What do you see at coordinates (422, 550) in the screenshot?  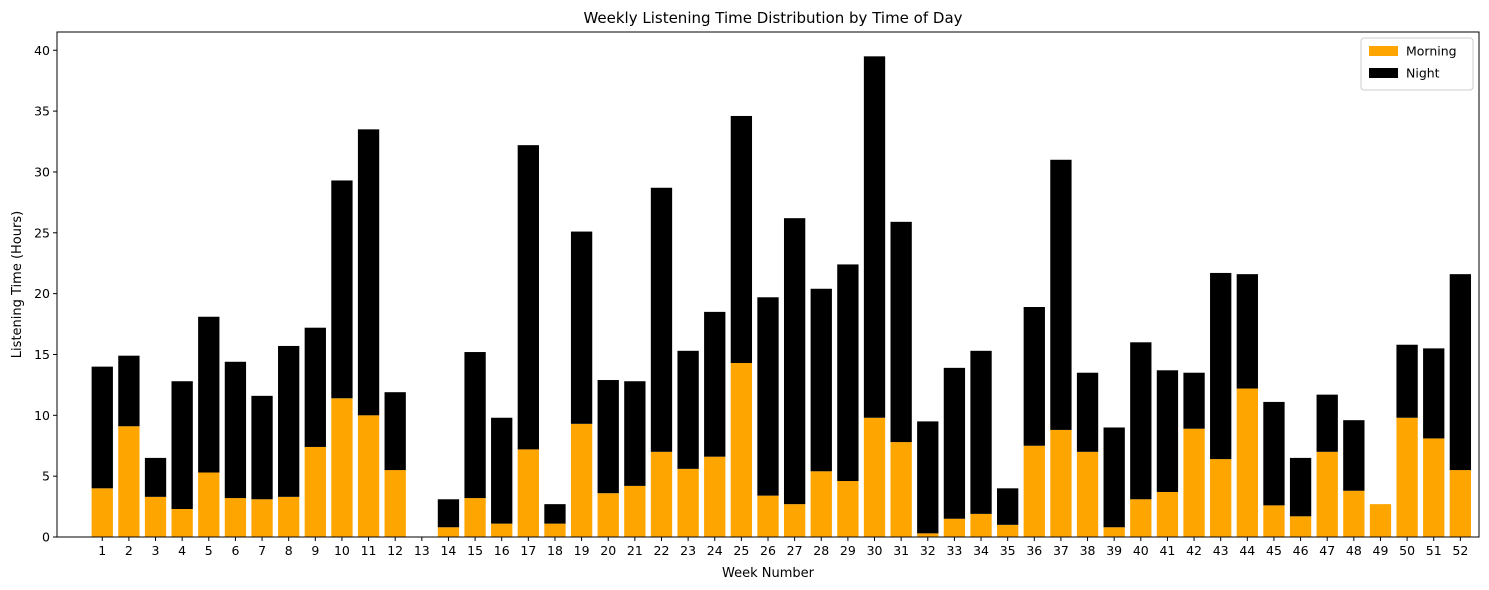 I see `x-tick-label: 13` at bounding box center [422, 550].